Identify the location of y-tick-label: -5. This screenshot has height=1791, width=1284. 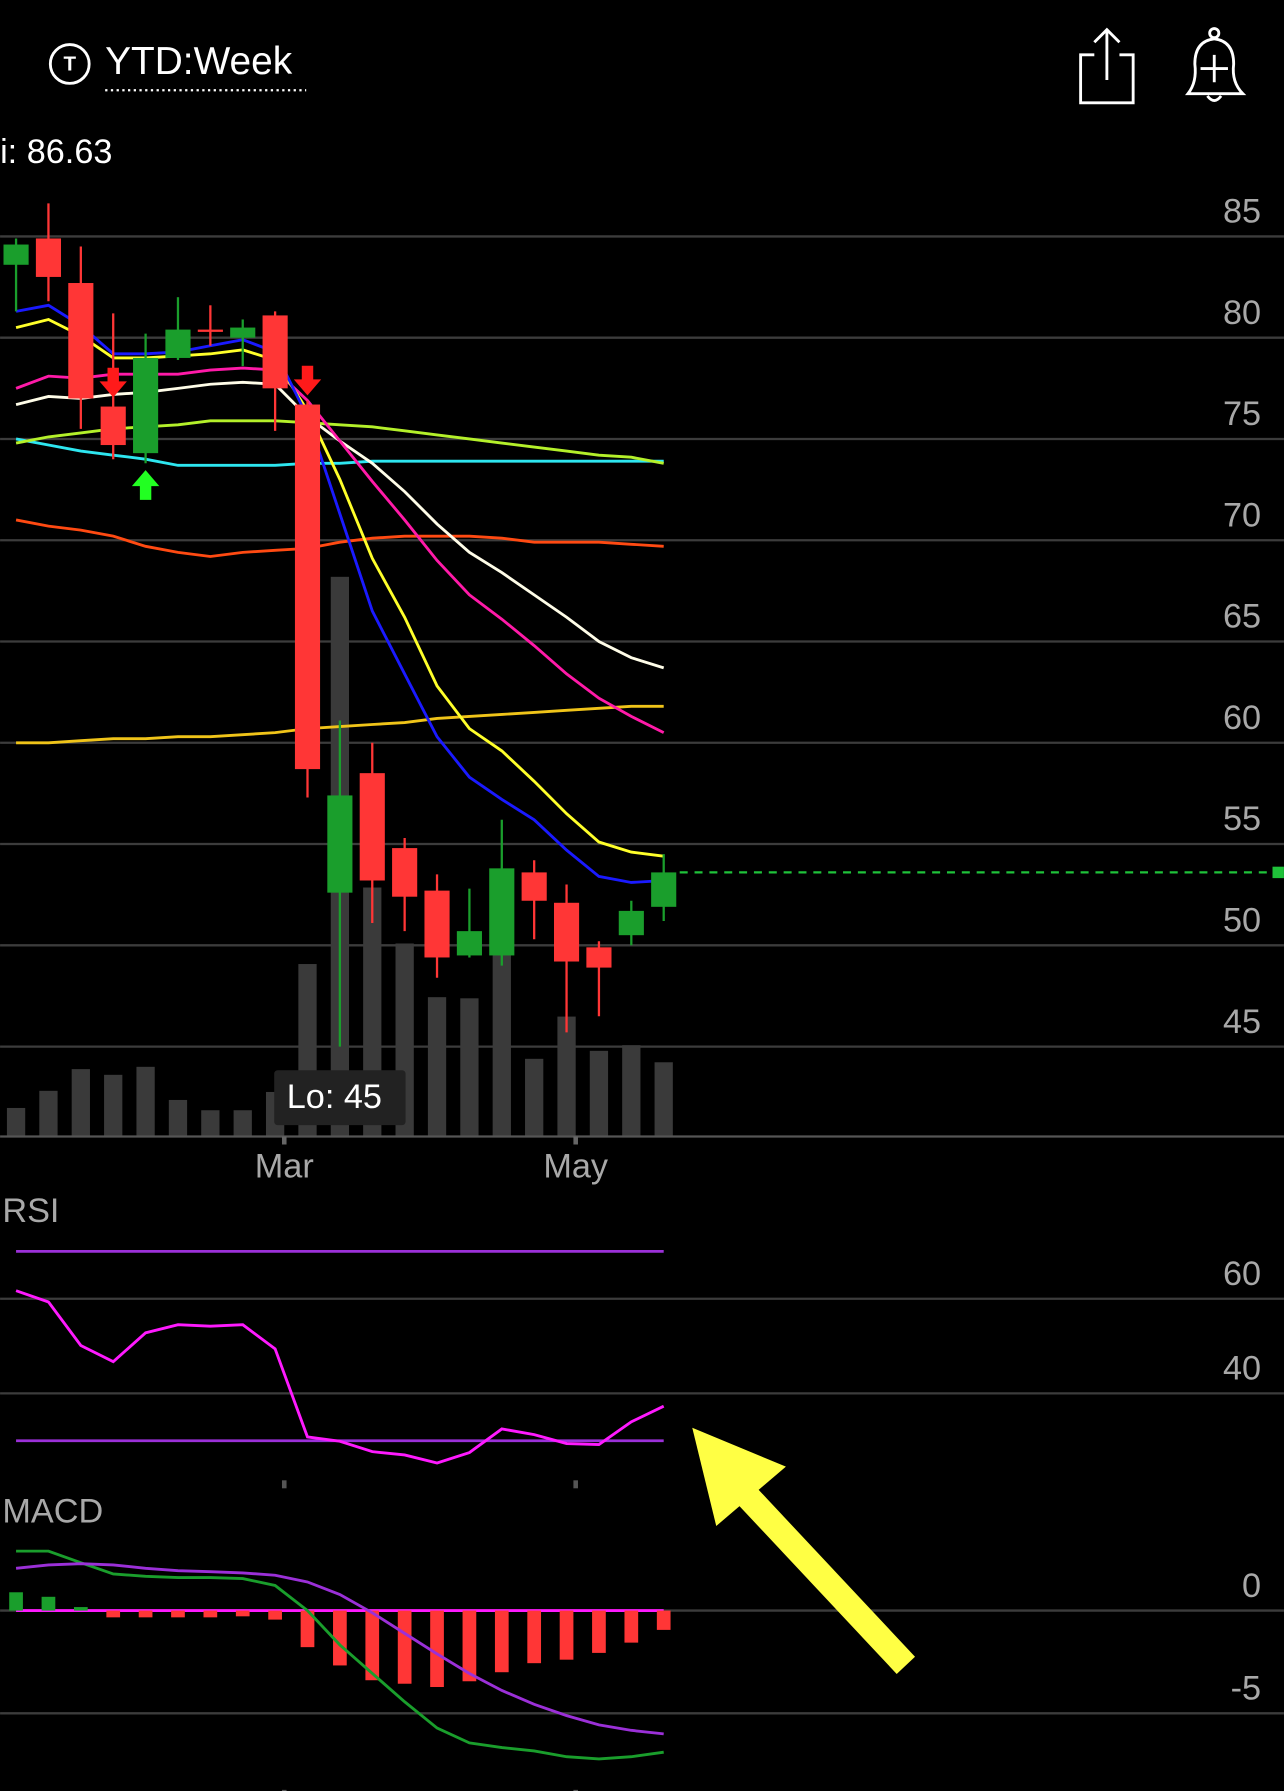
(1246, 1689).